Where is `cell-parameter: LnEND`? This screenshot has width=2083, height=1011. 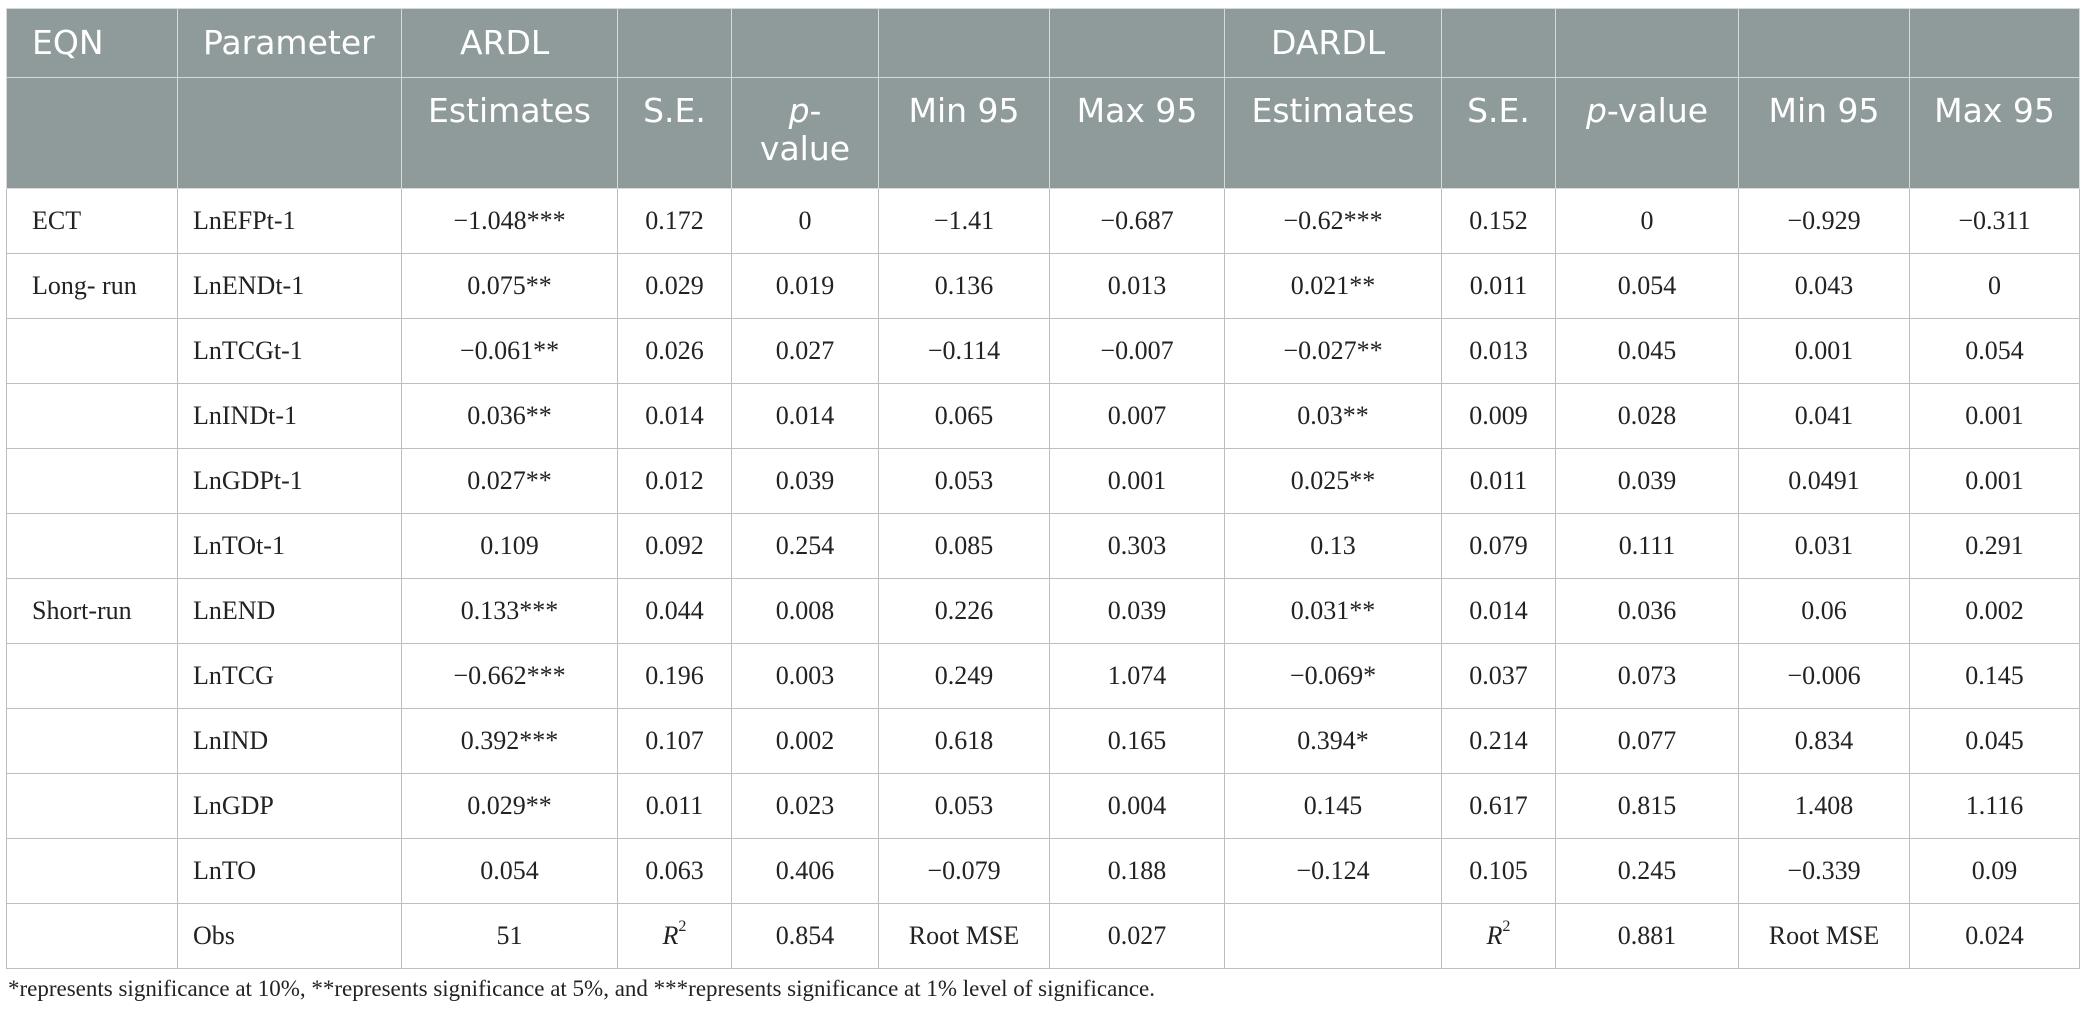 cell-parameter: LnEND is located at coordinates (289, 611).